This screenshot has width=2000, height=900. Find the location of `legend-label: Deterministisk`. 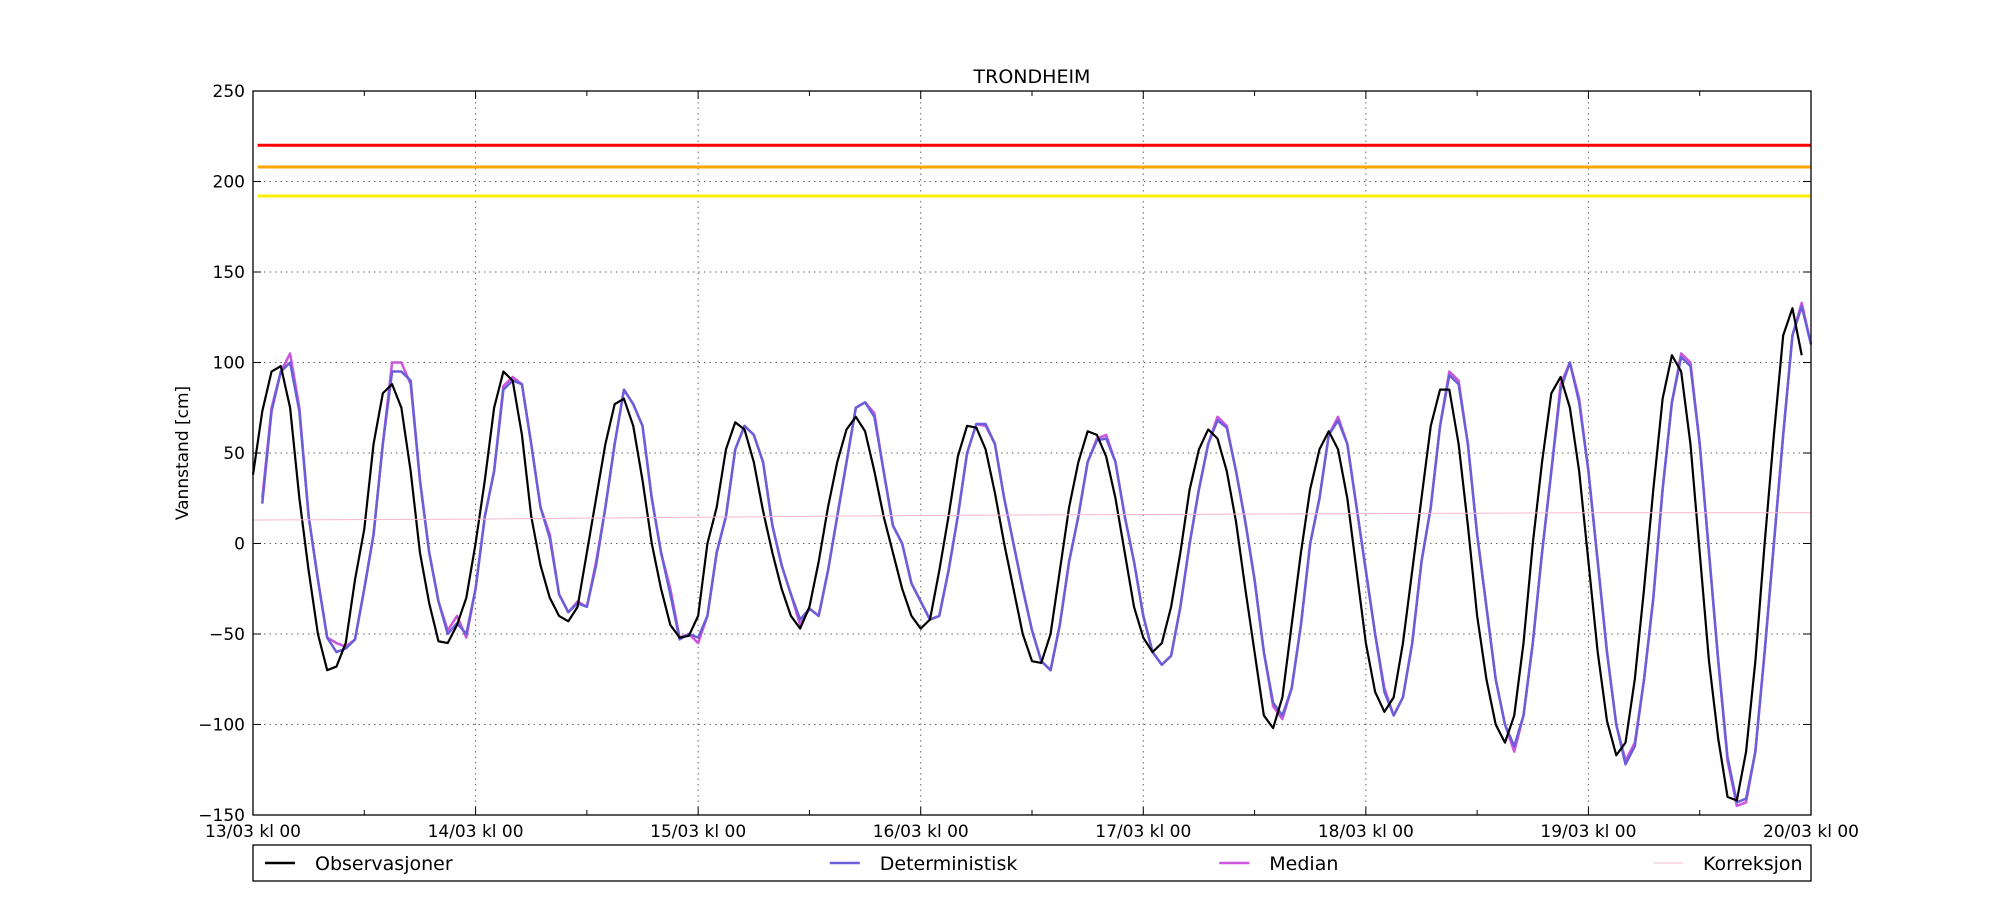

legend-label: Deterministisk is located at coordinates (949, 864).